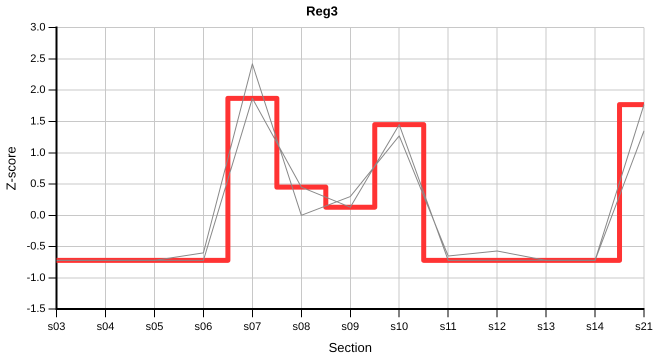  I want to click on x-tick-label: s06, so click(203, 326).